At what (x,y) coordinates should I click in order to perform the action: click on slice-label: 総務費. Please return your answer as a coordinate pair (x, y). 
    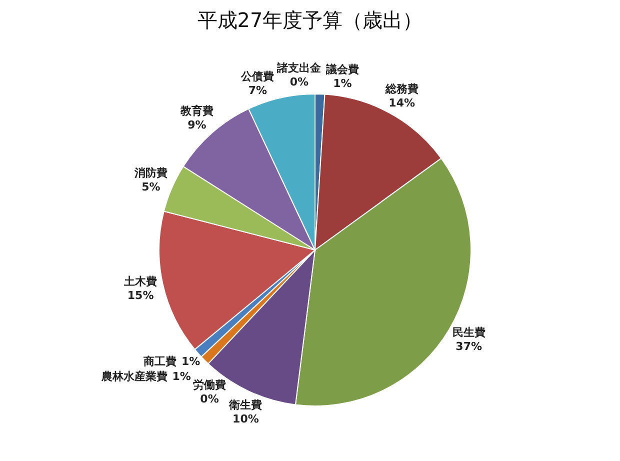
    Looking at the image, I should click on (401, 89).